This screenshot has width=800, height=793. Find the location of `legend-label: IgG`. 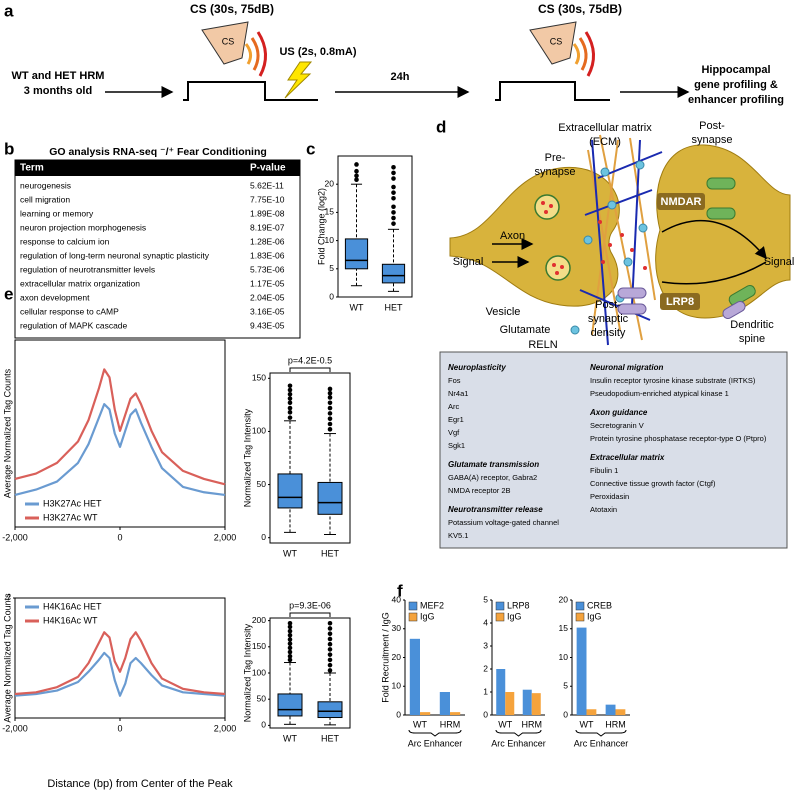

legend-label: IgG is located at coordinates (427, 616).